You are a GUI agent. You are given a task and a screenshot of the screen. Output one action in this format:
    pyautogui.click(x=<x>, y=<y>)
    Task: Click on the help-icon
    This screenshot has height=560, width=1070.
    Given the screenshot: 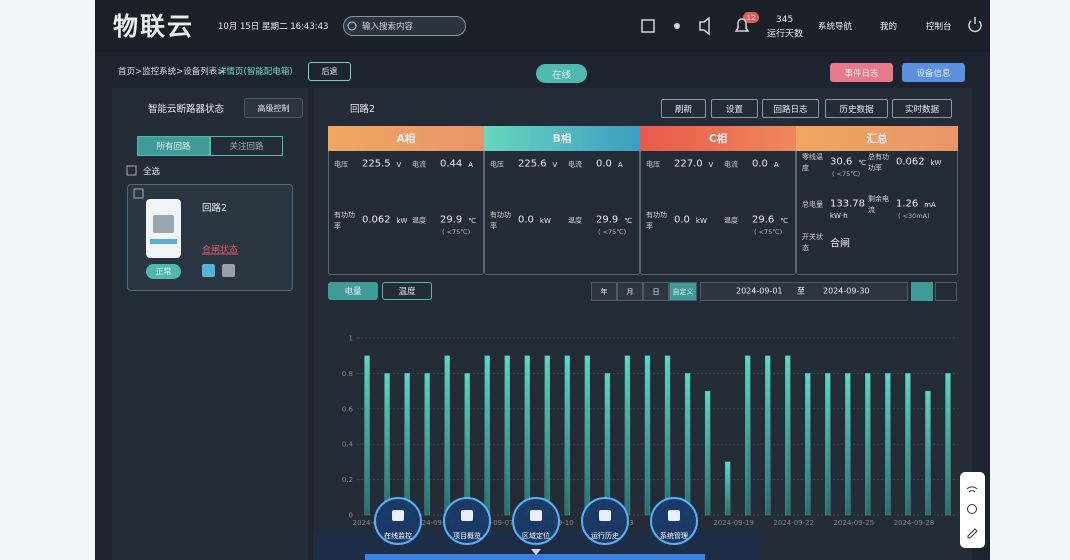 What is the action you would take?
    pyautogui.click(x=972, y=509)
    